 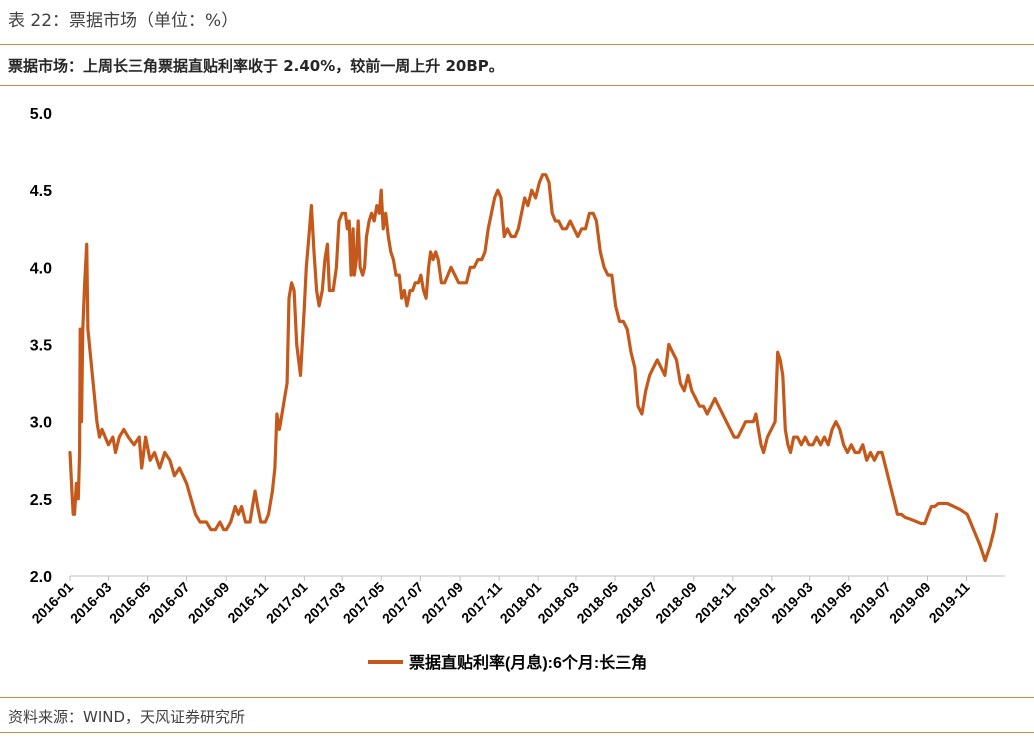 What do you see at coordinates (41, 114) in the screenshot?
I see `y-tick-label: 5.0` at bounding box center [41, 114].